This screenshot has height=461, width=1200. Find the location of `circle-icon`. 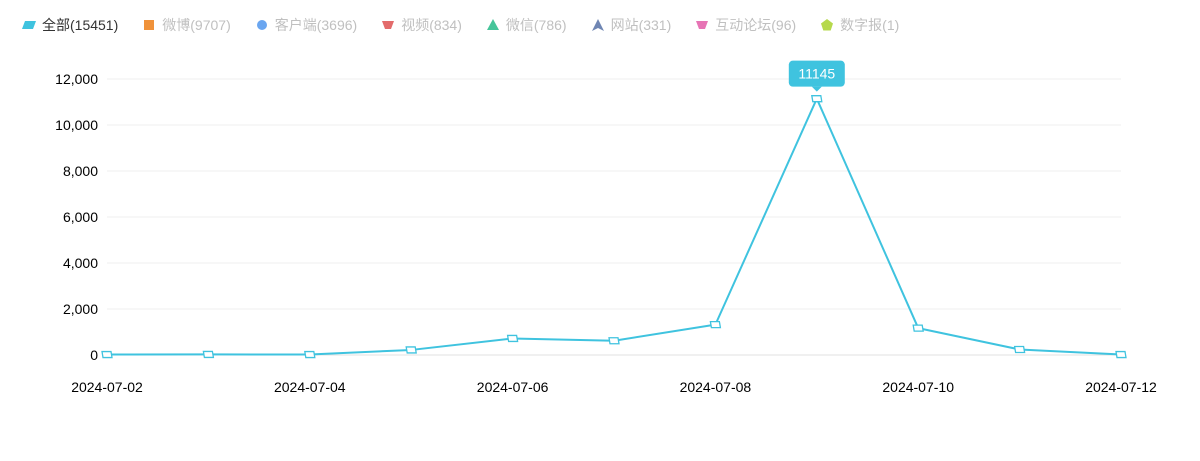

circle-icon is located at coordinates (261, 25).